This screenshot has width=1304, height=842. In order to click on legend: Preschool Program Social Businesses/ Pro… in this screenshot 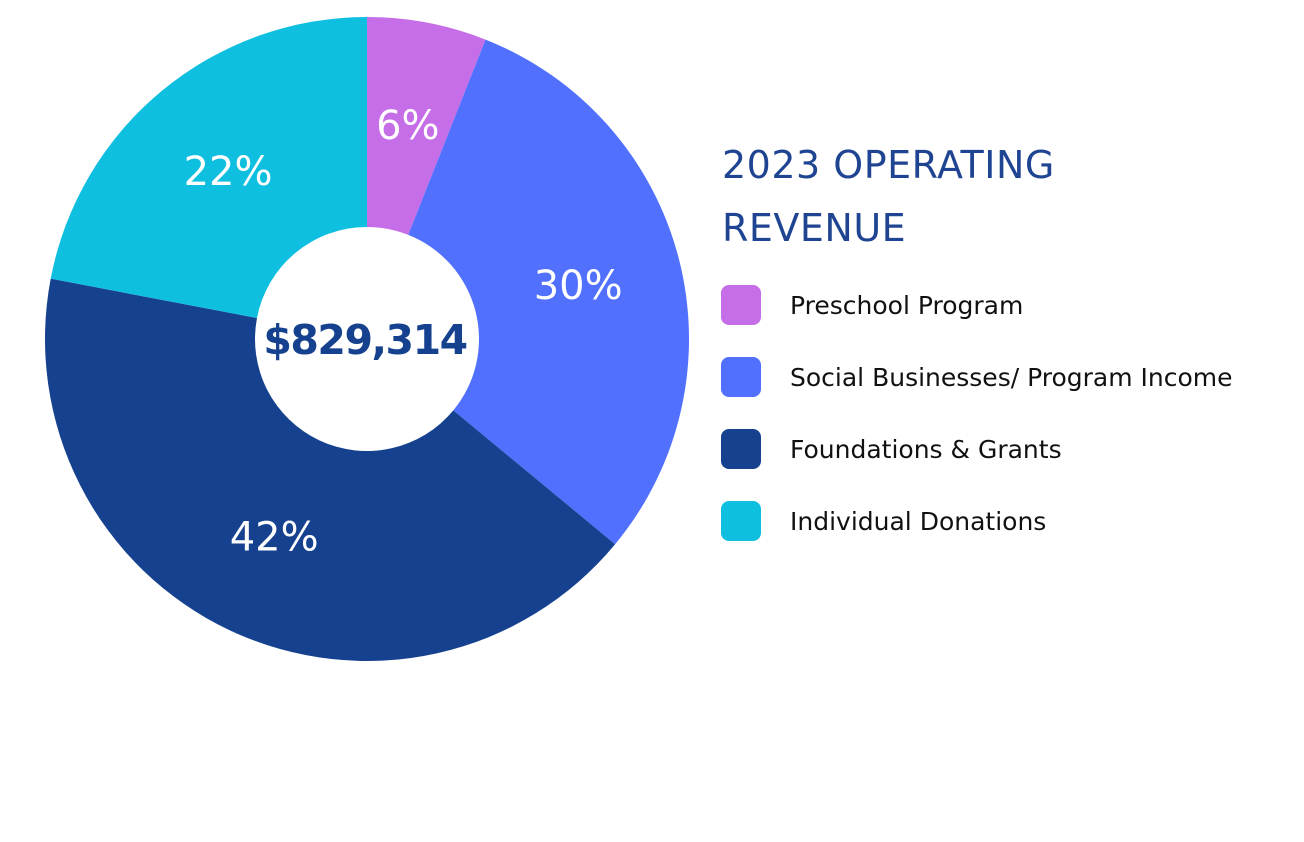, I will do `click(977, 428)`.